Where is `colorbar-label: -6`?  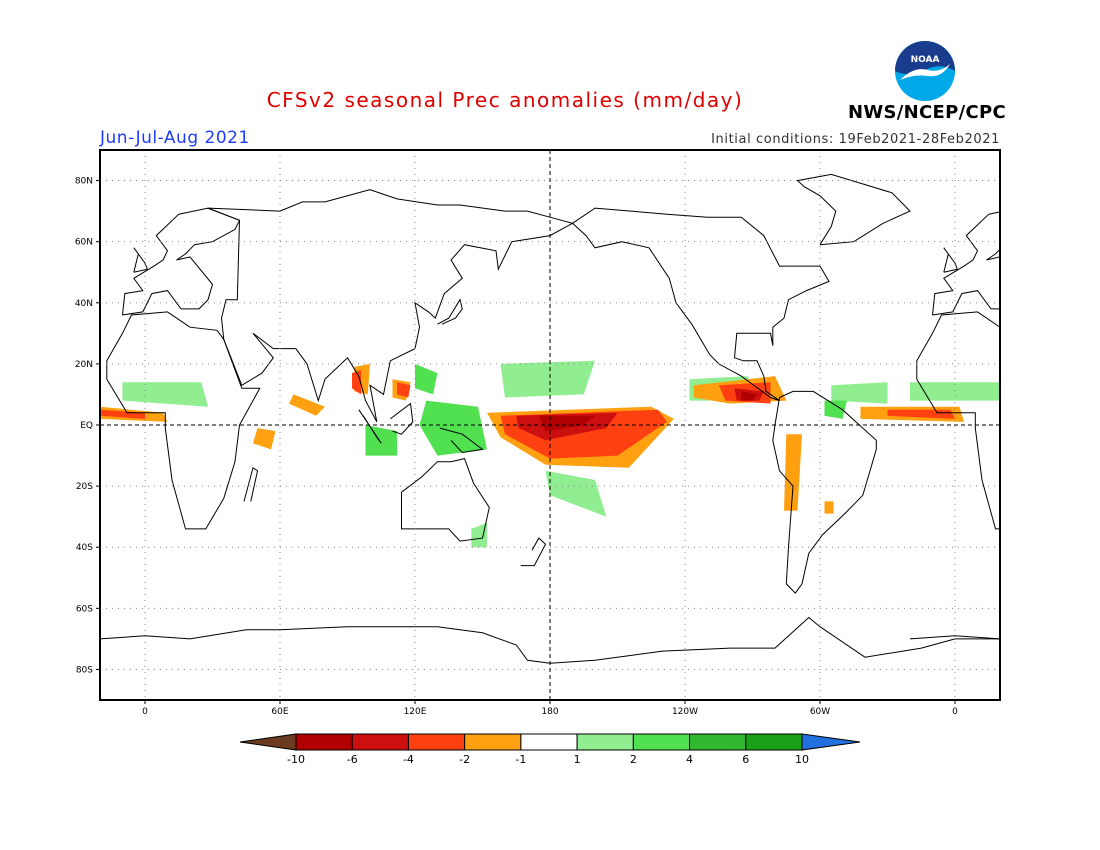
colorbar-label: -6 is located at coordinates (352, 759).